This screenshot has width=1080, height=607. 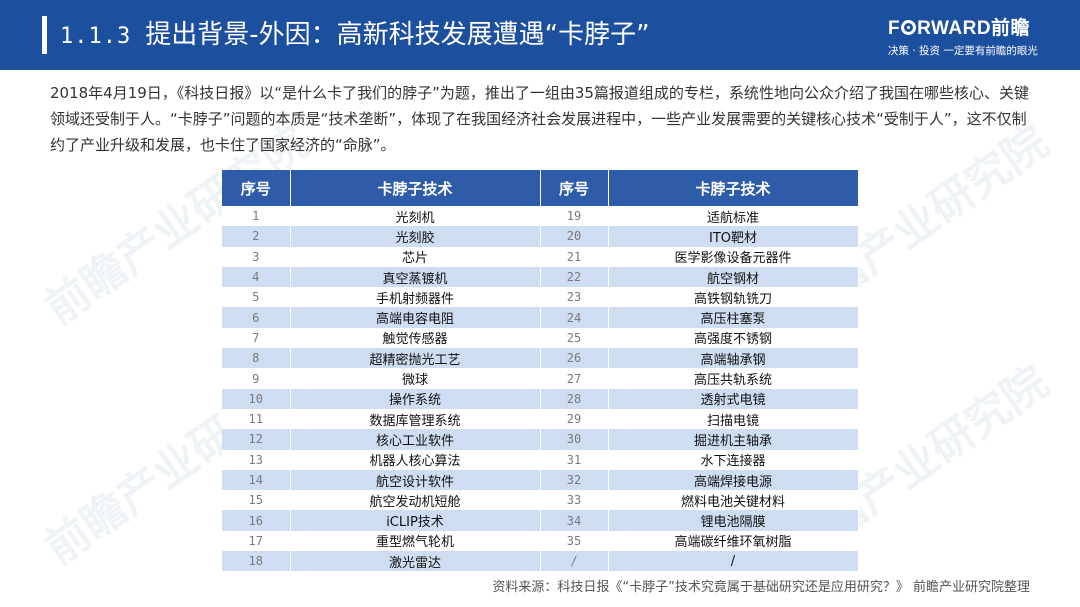 What do you see at coordinates (733, 419) in the screenshot?
I see `tech-name: 扫描电镜` at bounding box center [733, 419].